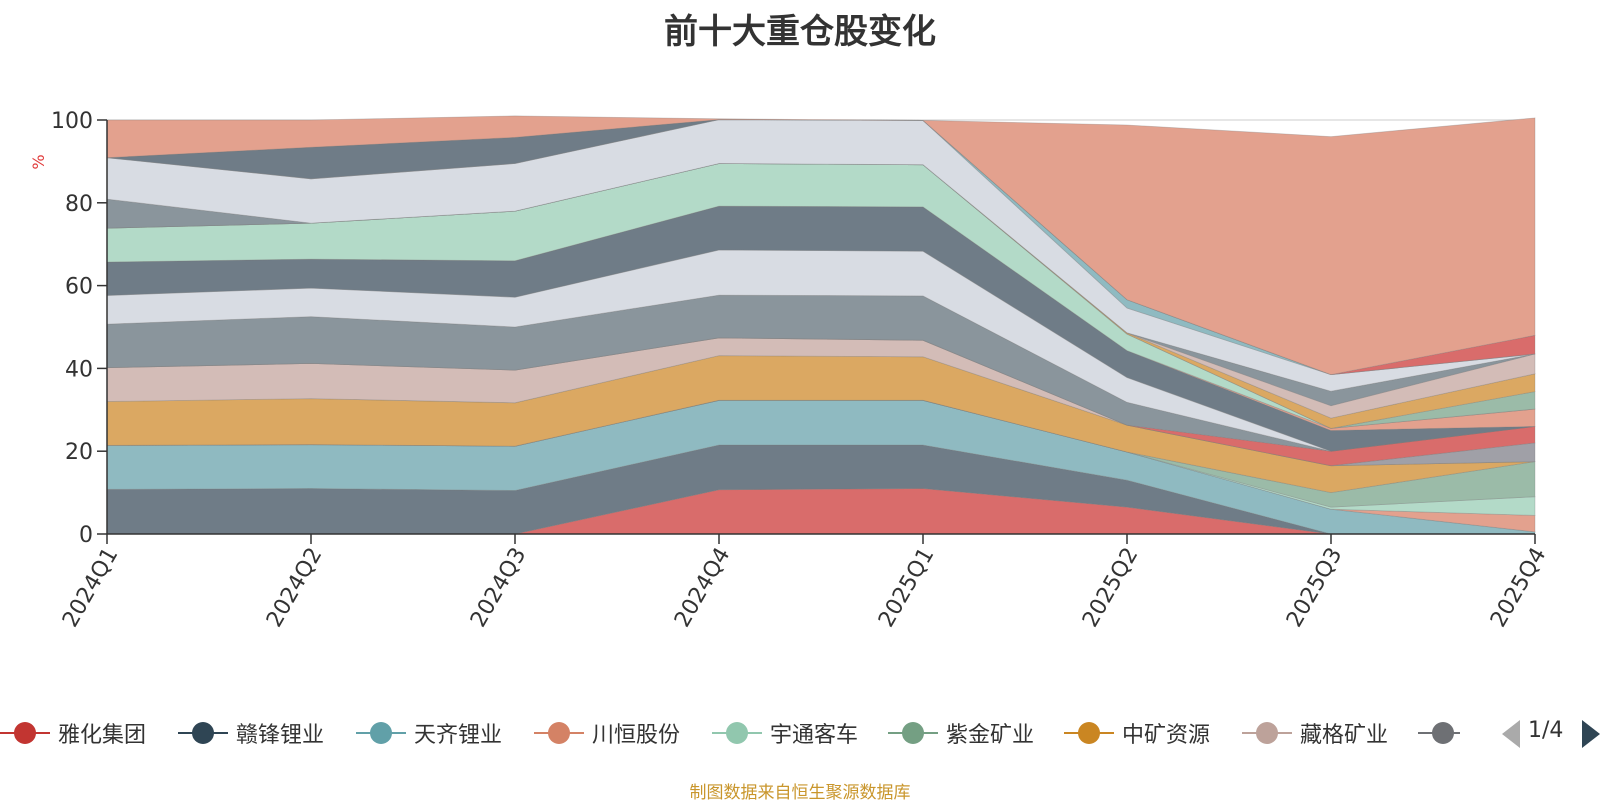 This screenshot has height=803, width=1600. I want to click on y-tick-label: 40, so click(79, 369).